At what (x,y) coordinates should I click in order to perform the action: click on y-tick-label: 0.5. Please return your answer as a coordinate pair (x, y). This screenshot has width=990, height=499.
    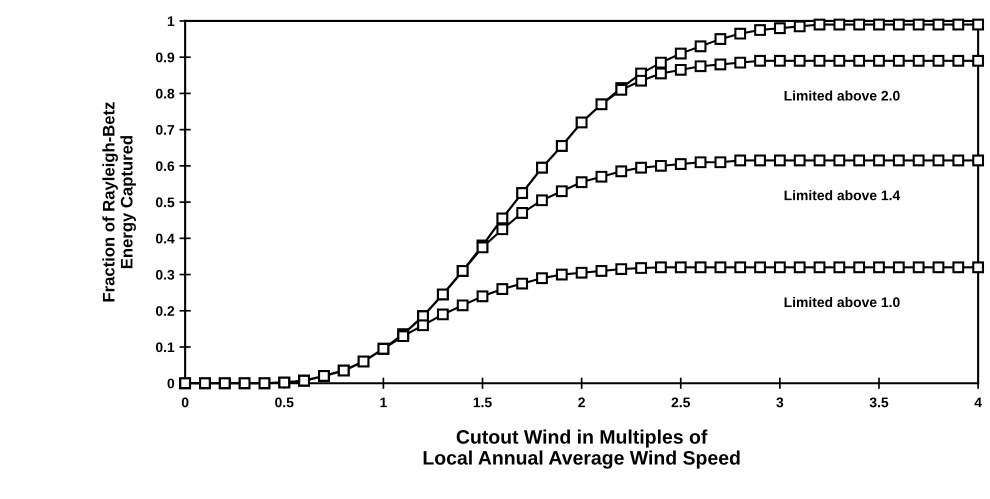
    Looking at the image, I should click on (165, 202).